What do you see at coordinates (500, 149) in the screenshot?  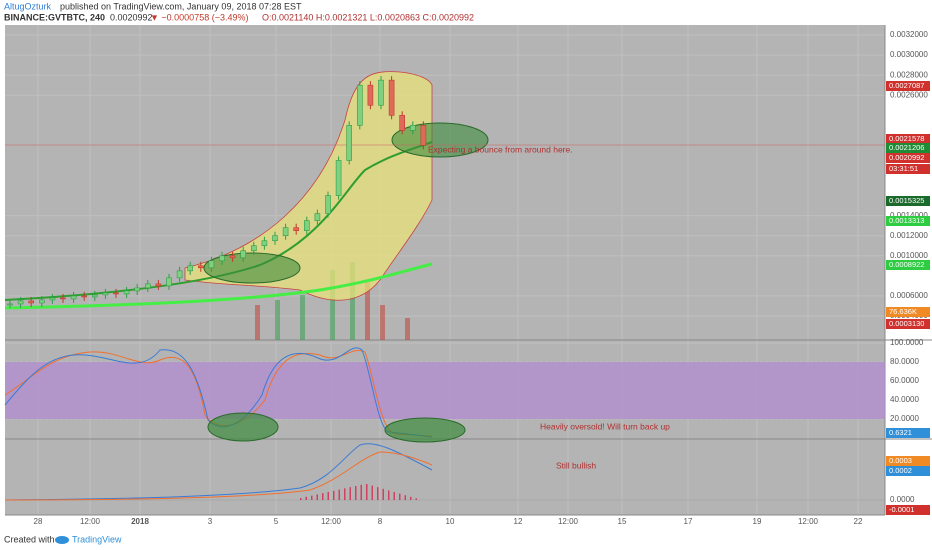 I see `annotation: Expecting a bounce from around here.` at bounding box center [500, 149].